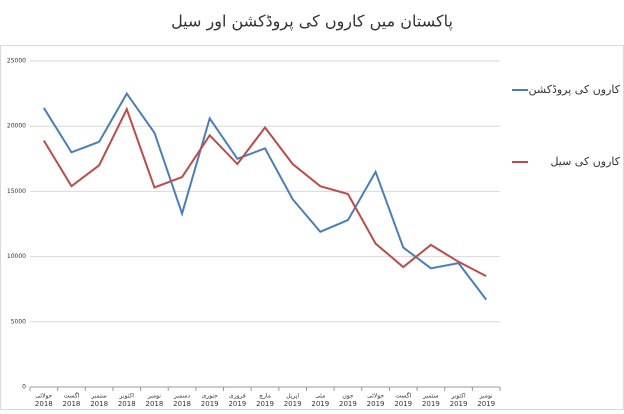 Image resolution: width=624 pixels, height=414 pixels. I want to click on x-tick-label: اپریل, so click(292, 396).